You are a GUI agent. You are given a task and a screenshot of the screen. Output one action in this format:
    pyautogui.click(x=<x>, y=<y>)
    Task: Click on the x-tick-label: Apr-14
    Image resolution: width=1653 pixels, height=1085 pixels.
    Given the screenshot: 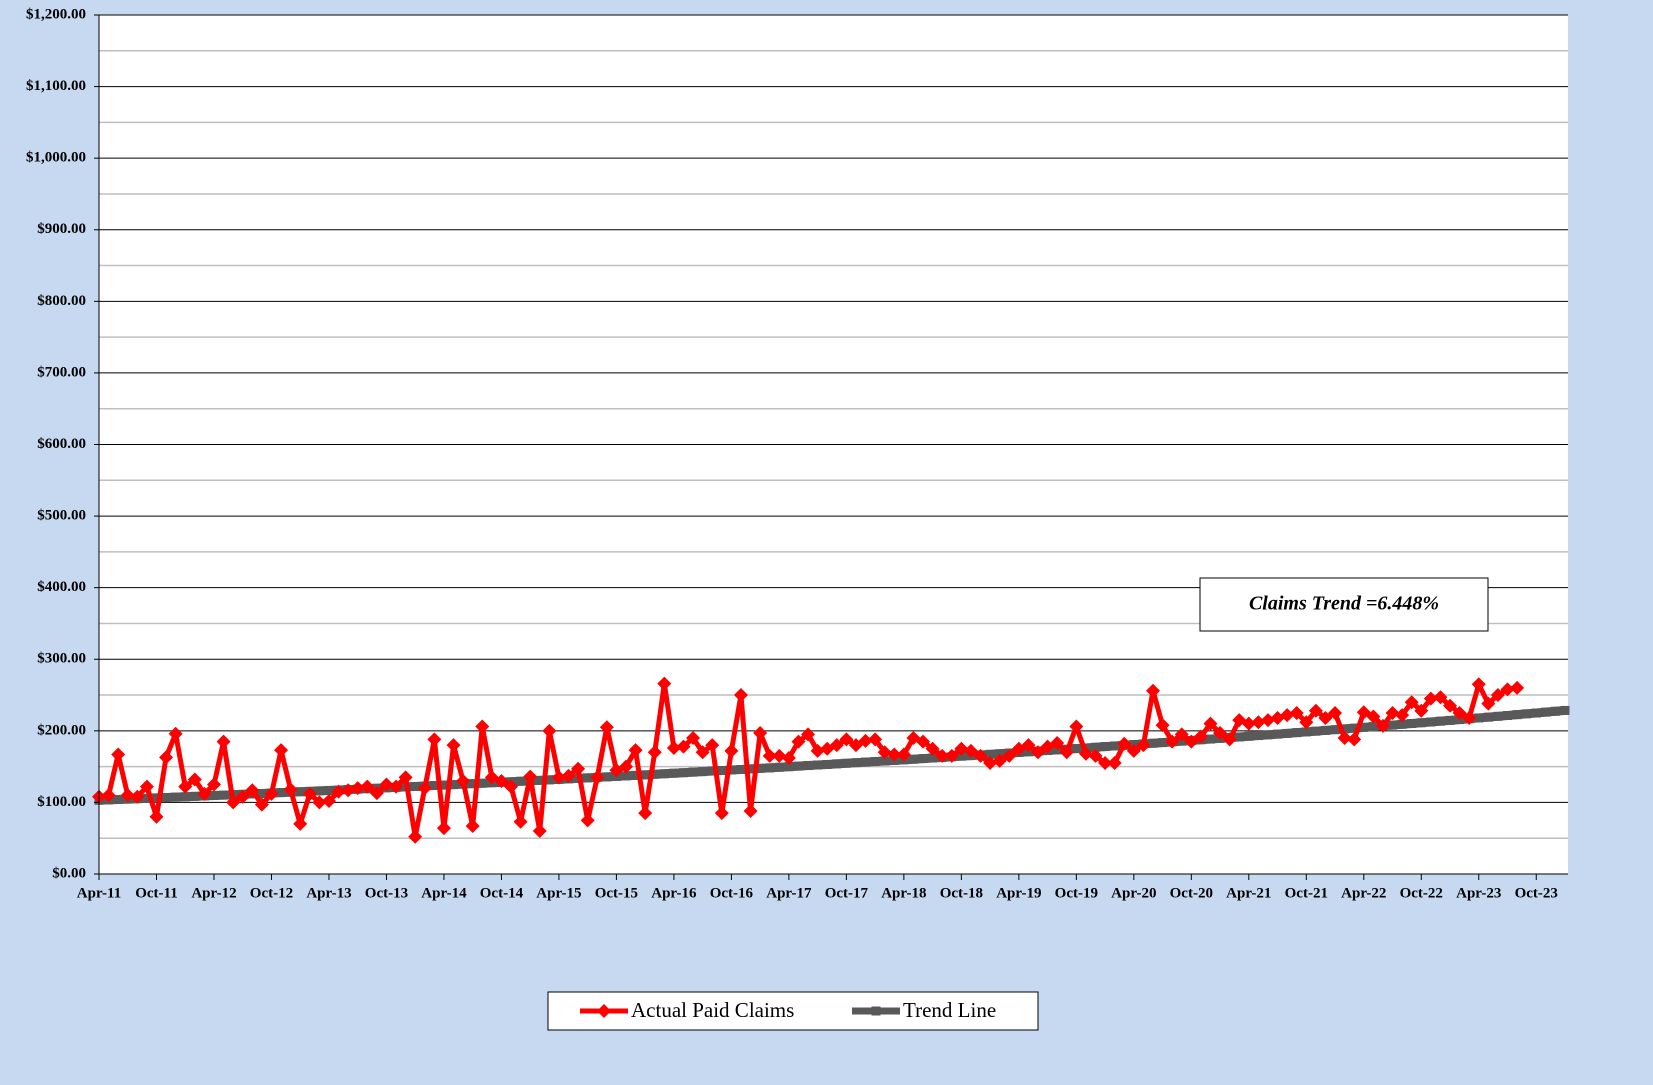 What is the action you would take?
    pyautogui.click(x=444, y=893)
    